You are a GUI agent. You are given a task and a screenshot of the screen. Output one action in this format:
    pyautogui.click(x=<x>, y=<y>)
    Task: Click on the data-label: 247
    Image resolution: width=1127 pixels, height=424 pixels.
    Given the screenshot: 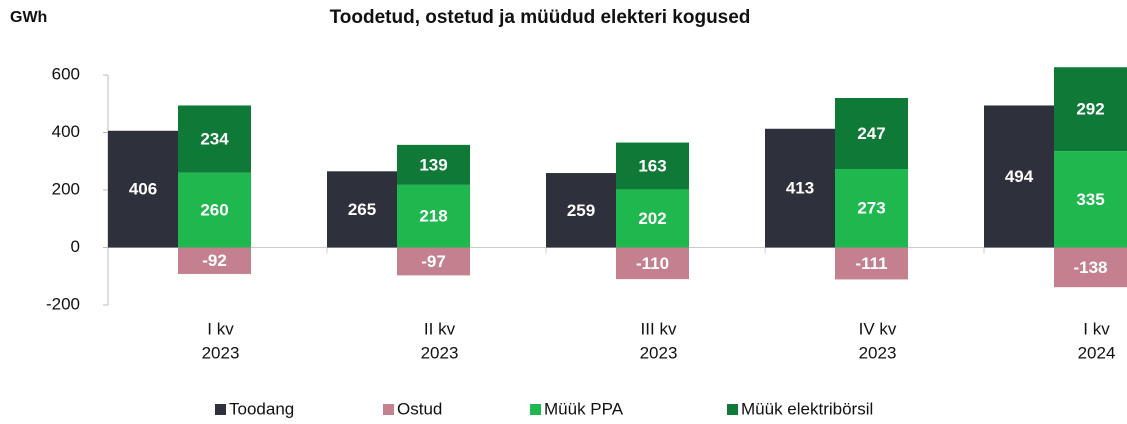 What is the action you would take?
    pyautogui.click(x=871, y=133)
    